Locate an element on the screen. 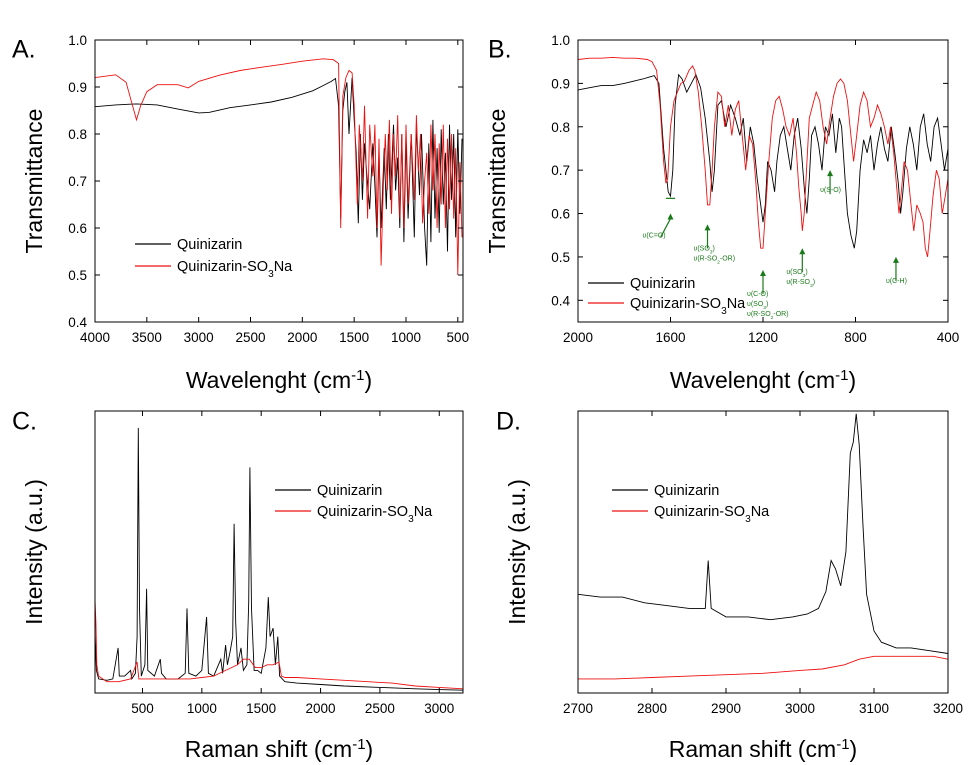  x-tick-label: 1200 is located at coordinates (763, 337).